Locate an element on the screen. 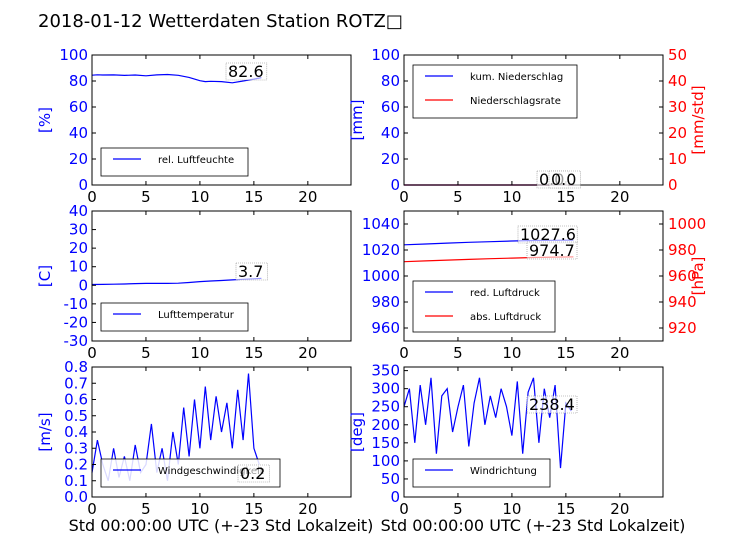 Image resolution: width=736 pixels, height=552 pixels. y-right-tick-label: 10 is located at coordinates (677, 159).